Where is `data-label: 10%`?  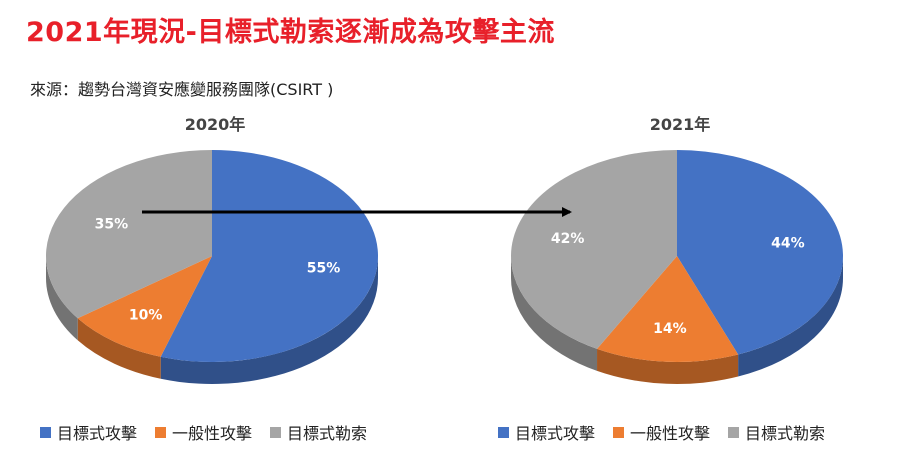
data-label: 10% is located at coordinates (146, 315).